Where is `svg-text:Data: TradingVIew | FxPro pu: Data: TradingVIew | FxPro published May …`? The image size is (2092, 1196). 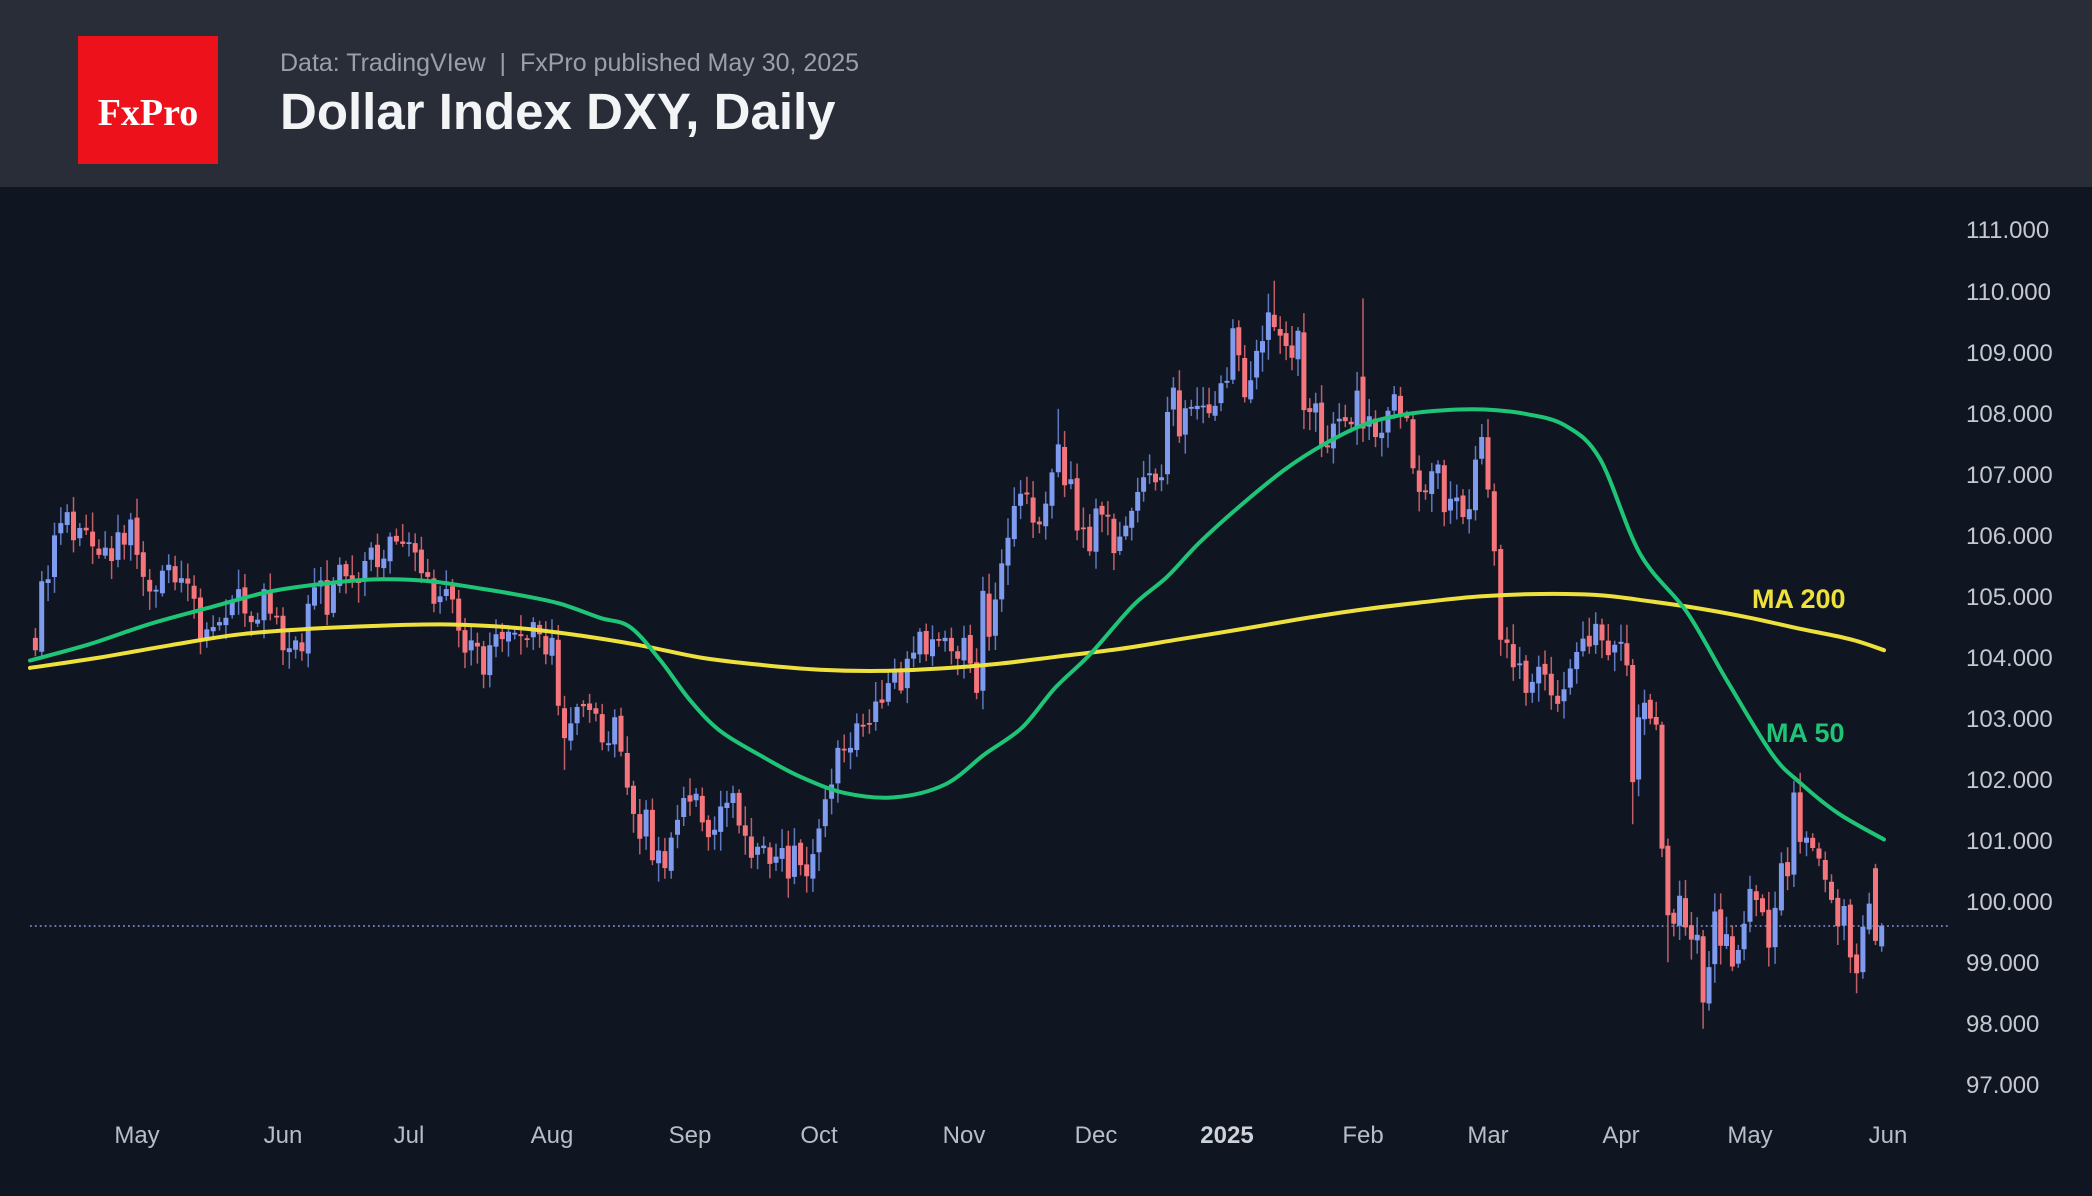
svg-text:Data: TradingVIew | FxPro pu: Data: TradingVIew | FxPro published May … is located at coordinates (569, 63).